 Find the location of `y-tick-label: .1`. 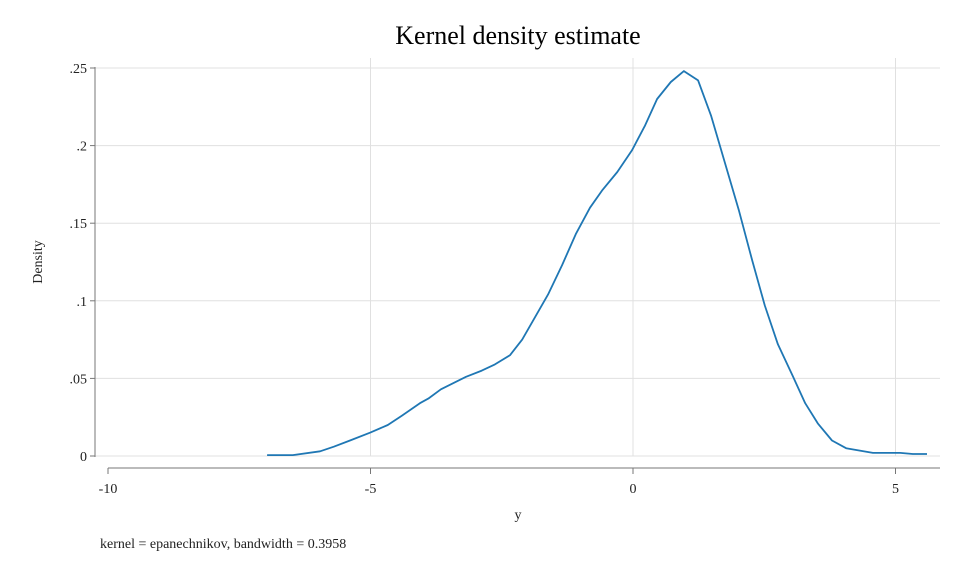

y-tick-label: .1 is located at coordinates (82, 302).